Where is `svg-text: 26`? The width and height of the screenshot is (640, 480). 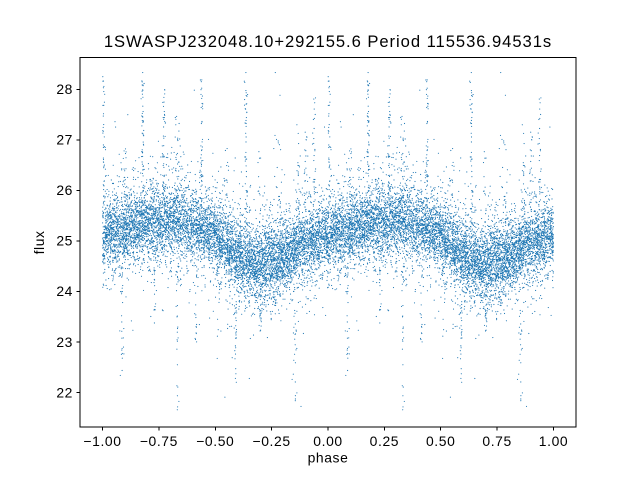 svg-text: 26 is located at coordinates (64, 190).